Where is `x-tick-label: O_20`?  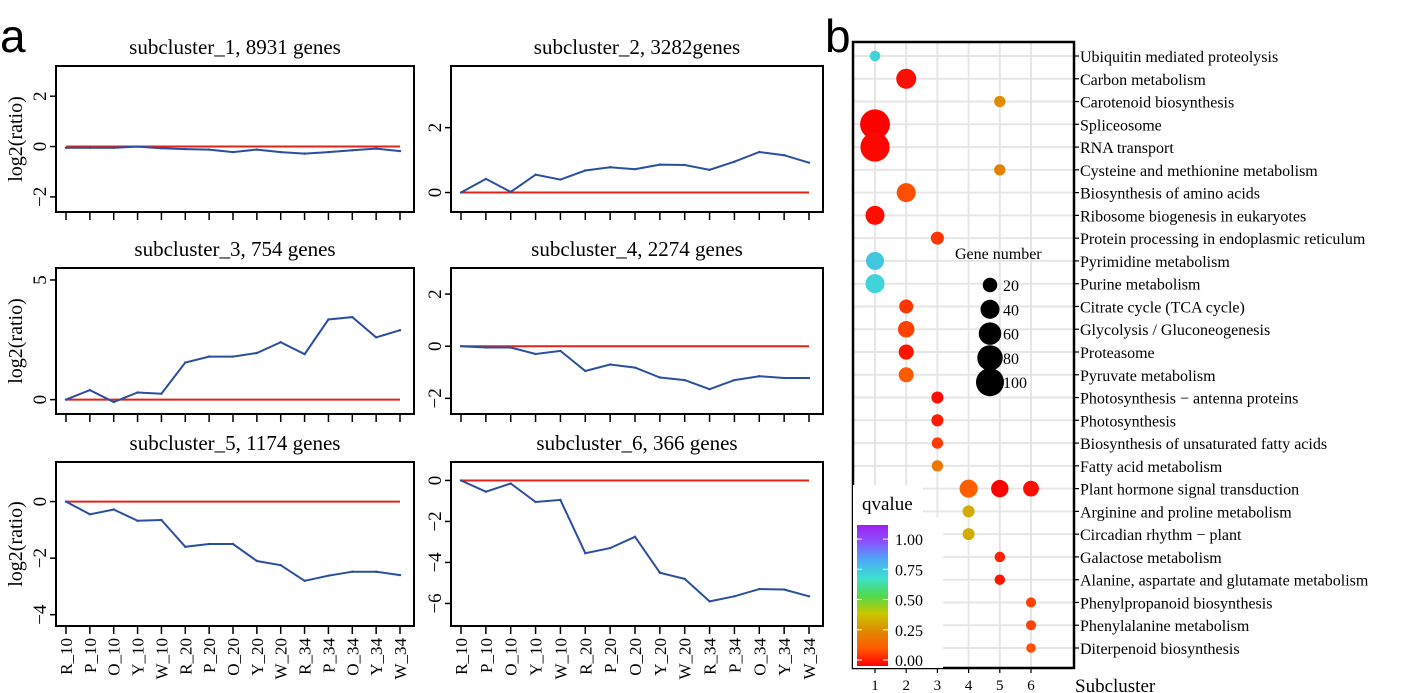 x-tick-label: O_20 is located at coordinates (635, 657).